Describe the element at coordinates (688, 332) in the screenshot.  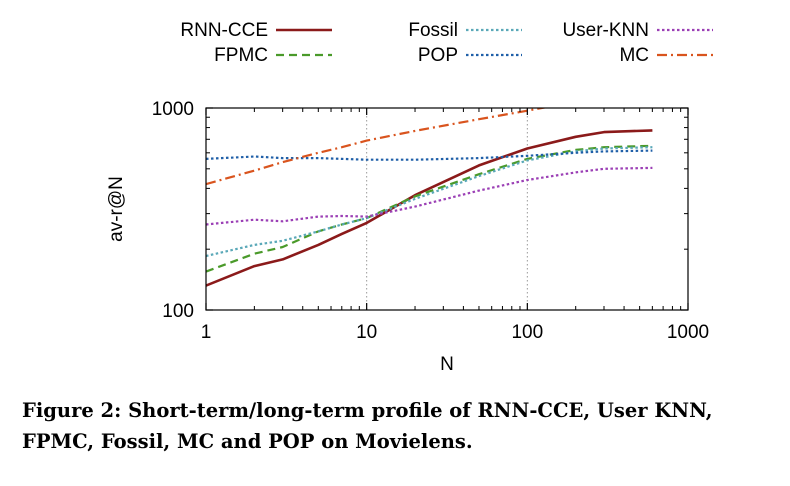
I see `x-tick-label: 1000` at that location.